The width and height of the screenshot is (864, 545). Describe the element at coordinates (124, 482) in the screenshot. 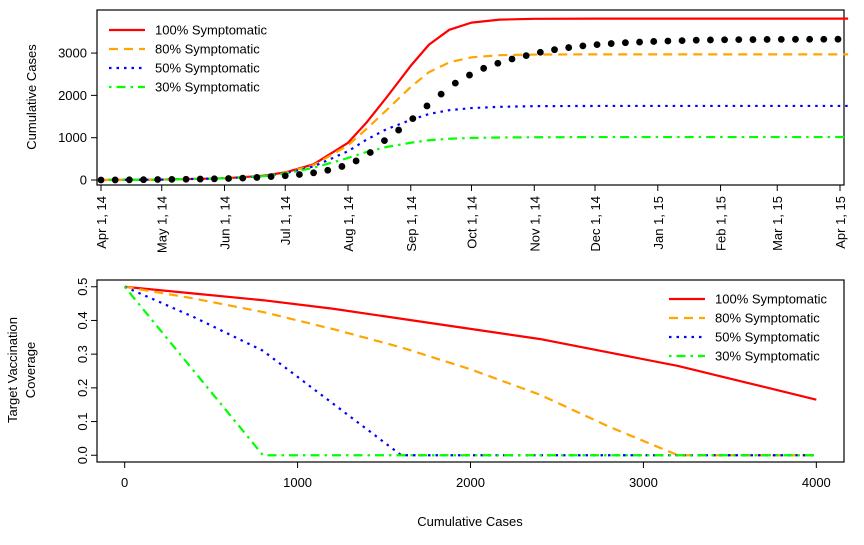

I see `bottom-x-tick-label: 0` at that location.